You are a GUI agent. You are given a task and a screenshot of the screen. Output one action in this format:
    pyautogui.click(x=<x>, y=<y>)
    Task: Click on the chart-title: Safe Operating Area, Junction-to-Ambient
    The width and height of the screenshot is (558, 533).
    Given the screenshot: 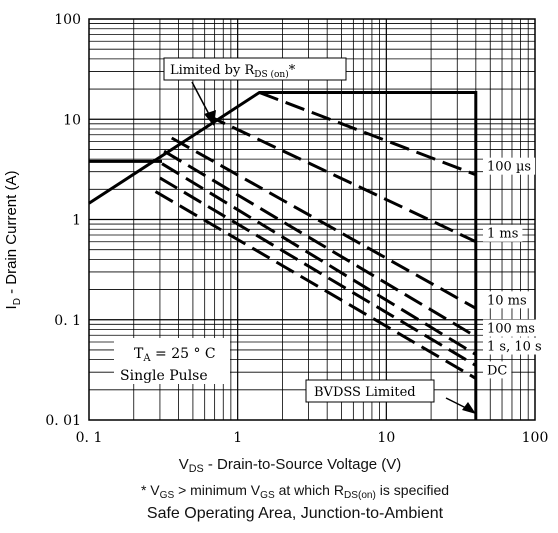 What is the action you would take?
    pyautogui.click(x=295, y=513)
    